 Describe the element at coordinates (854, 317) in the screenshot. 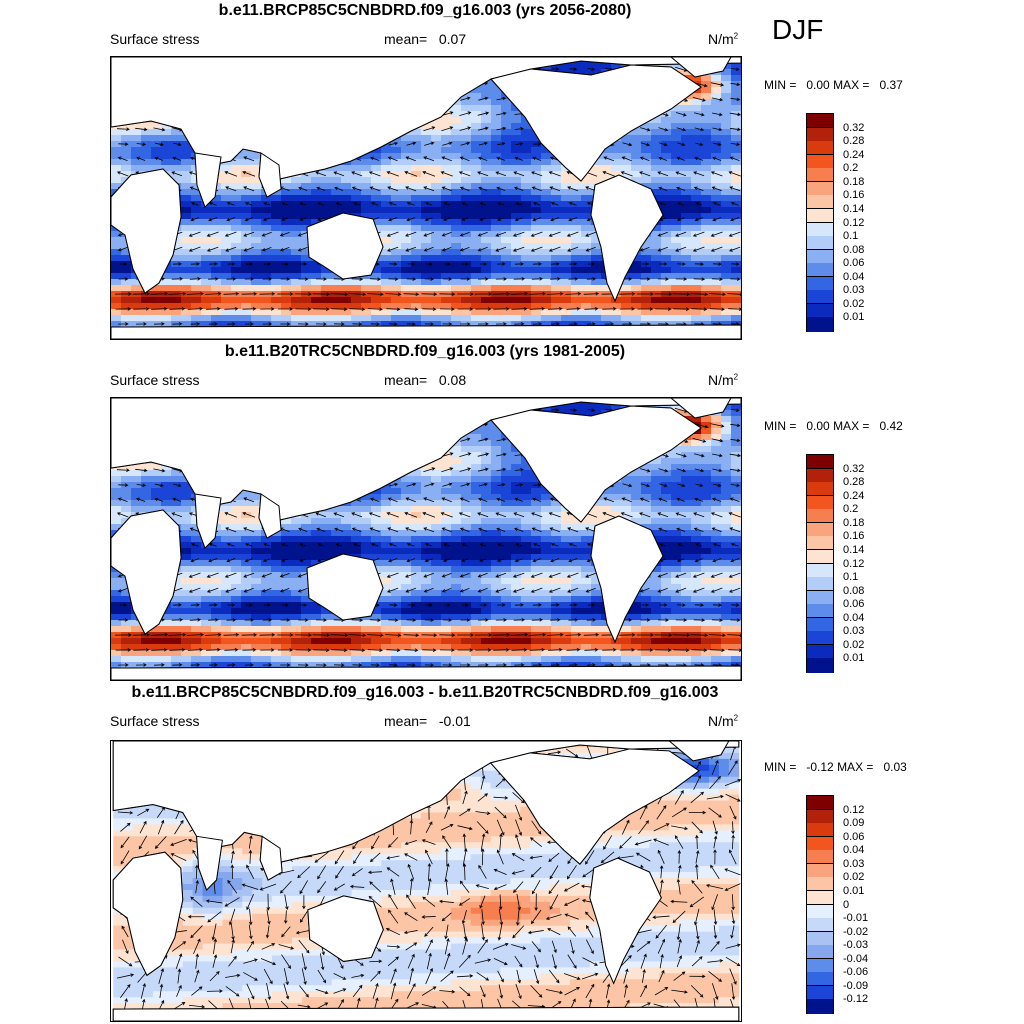

I see `panel-1-colorbar-tick-label: 0.01` at that location.